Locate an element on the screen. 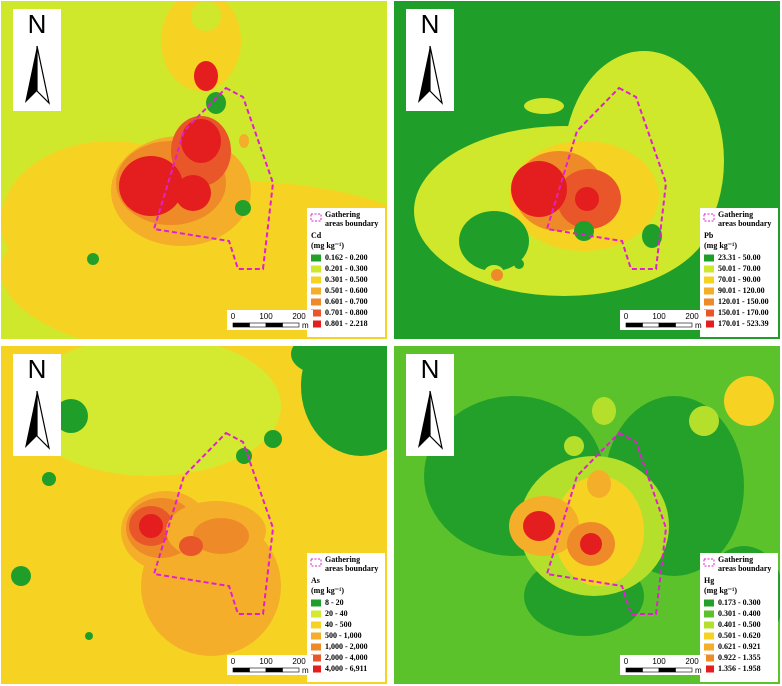 Image resolution: width=782 pixels, height=686 pixels. legend-label: 8 - 20 is located at coordinates (334, 602).